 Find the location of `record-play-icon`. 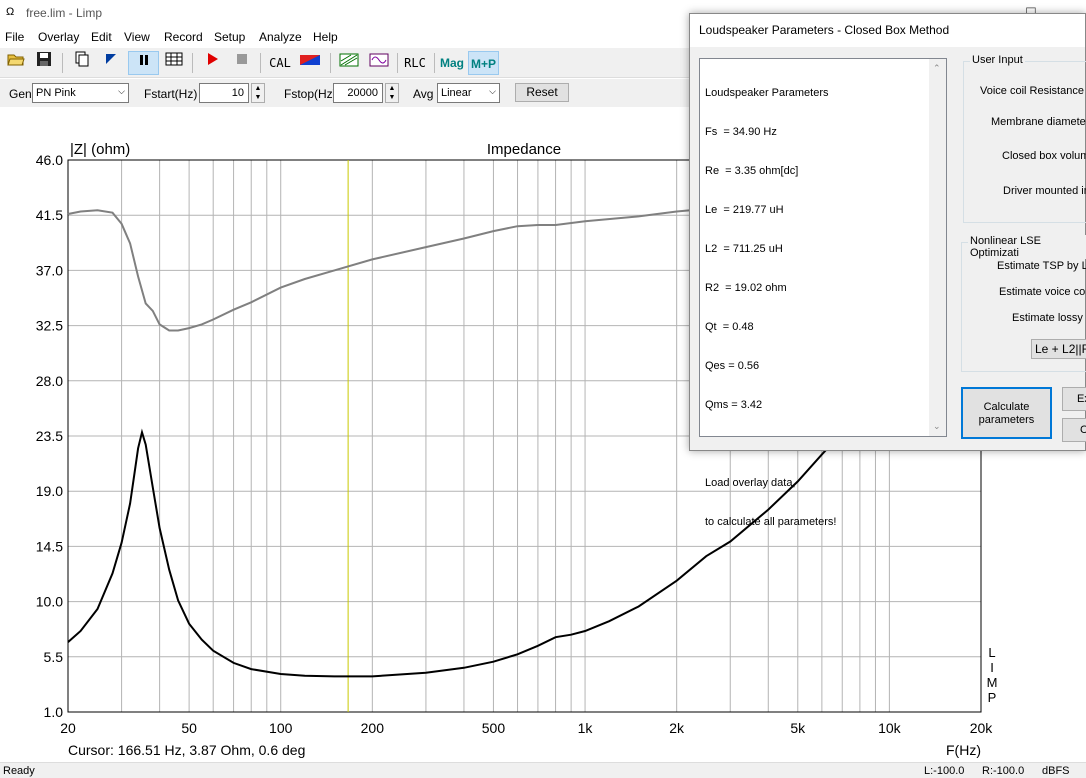

record-play-icon is located at coordinates (212, 63).